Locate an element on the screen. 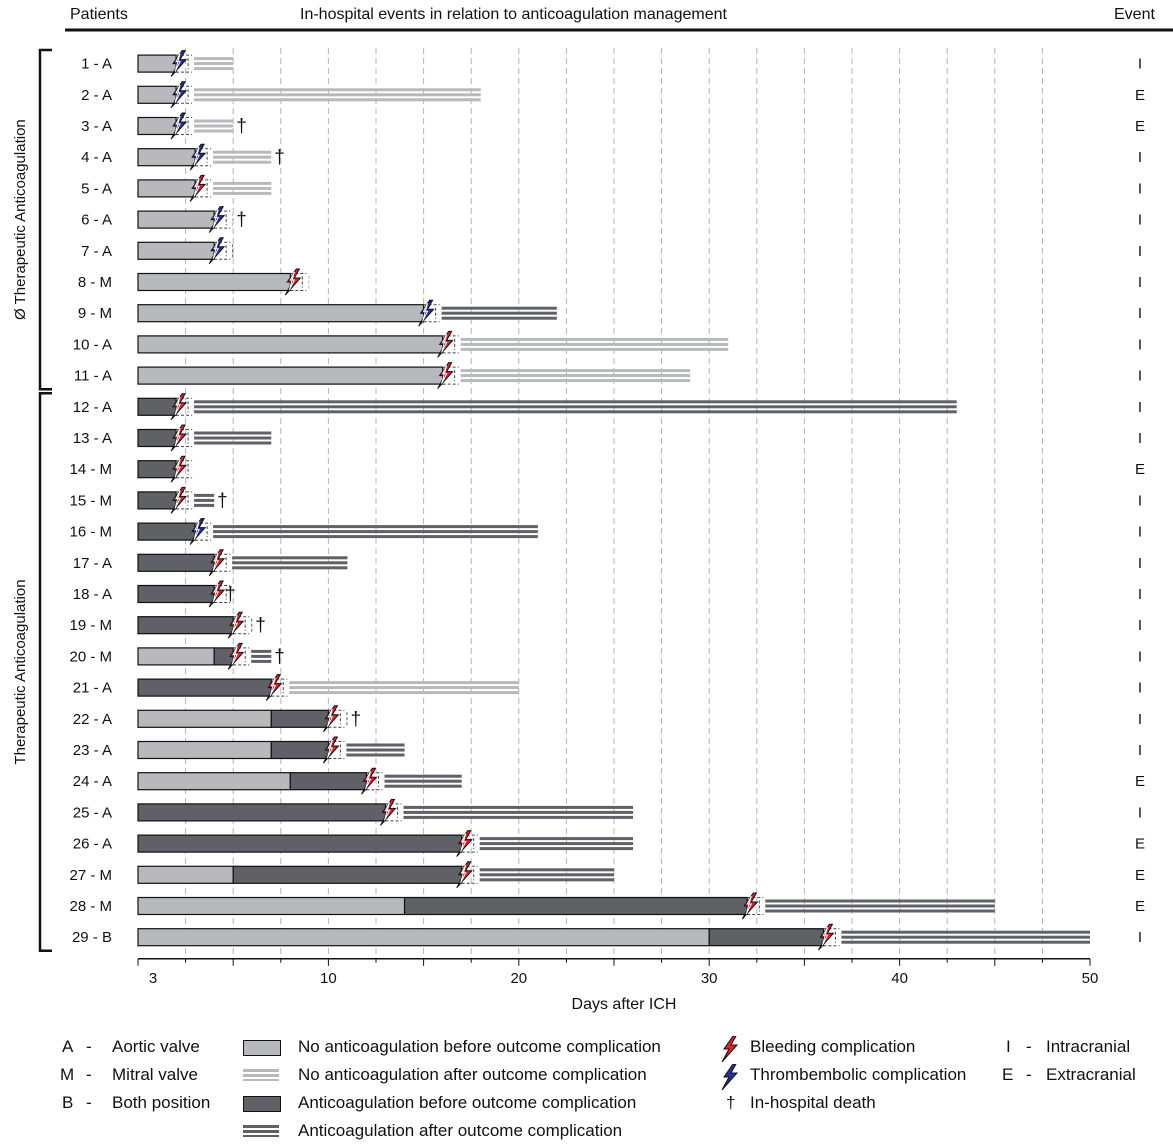 The image size is (1173, 1146). dagger-icon: † is located at coordinates (731, 1102).